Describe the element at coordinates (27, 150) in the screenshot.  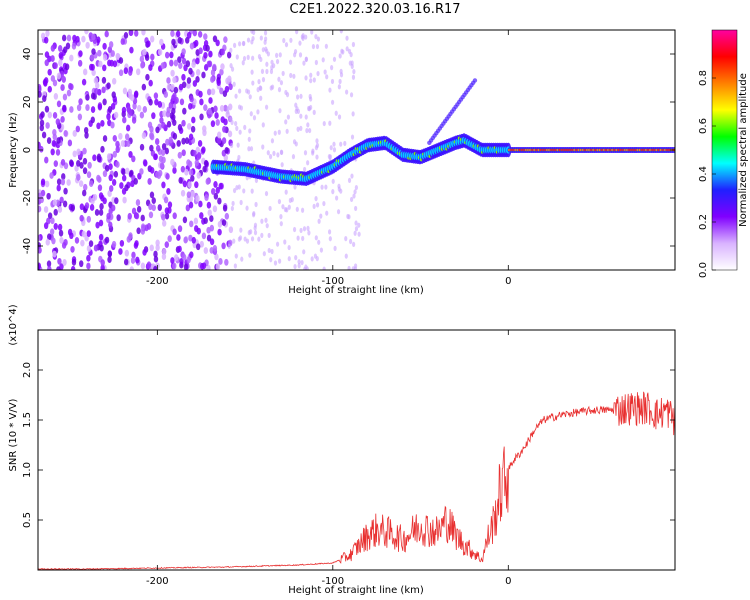
I see `y-tick-label: 0` at that location.